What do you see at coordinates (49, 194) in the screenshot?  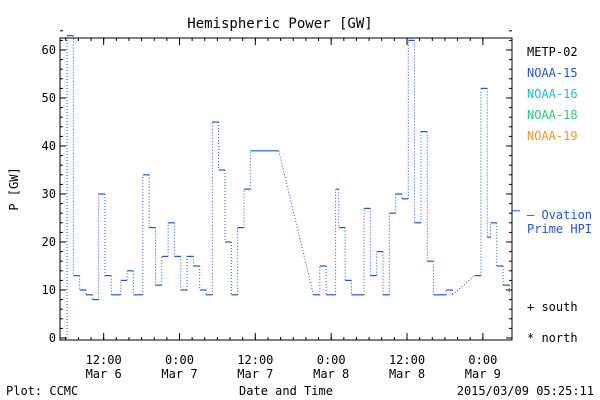 I see `y-tick-label: 30` at bounding box center [49, 194].